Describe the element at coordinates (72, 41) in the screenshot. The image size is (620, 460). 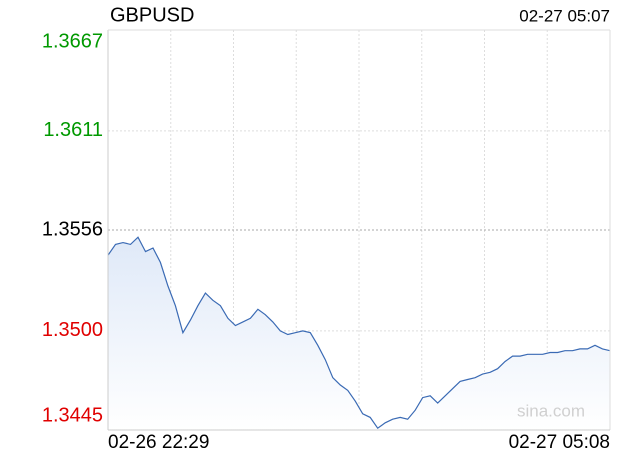
I see `y-tick-label: 1.3667` at that location.